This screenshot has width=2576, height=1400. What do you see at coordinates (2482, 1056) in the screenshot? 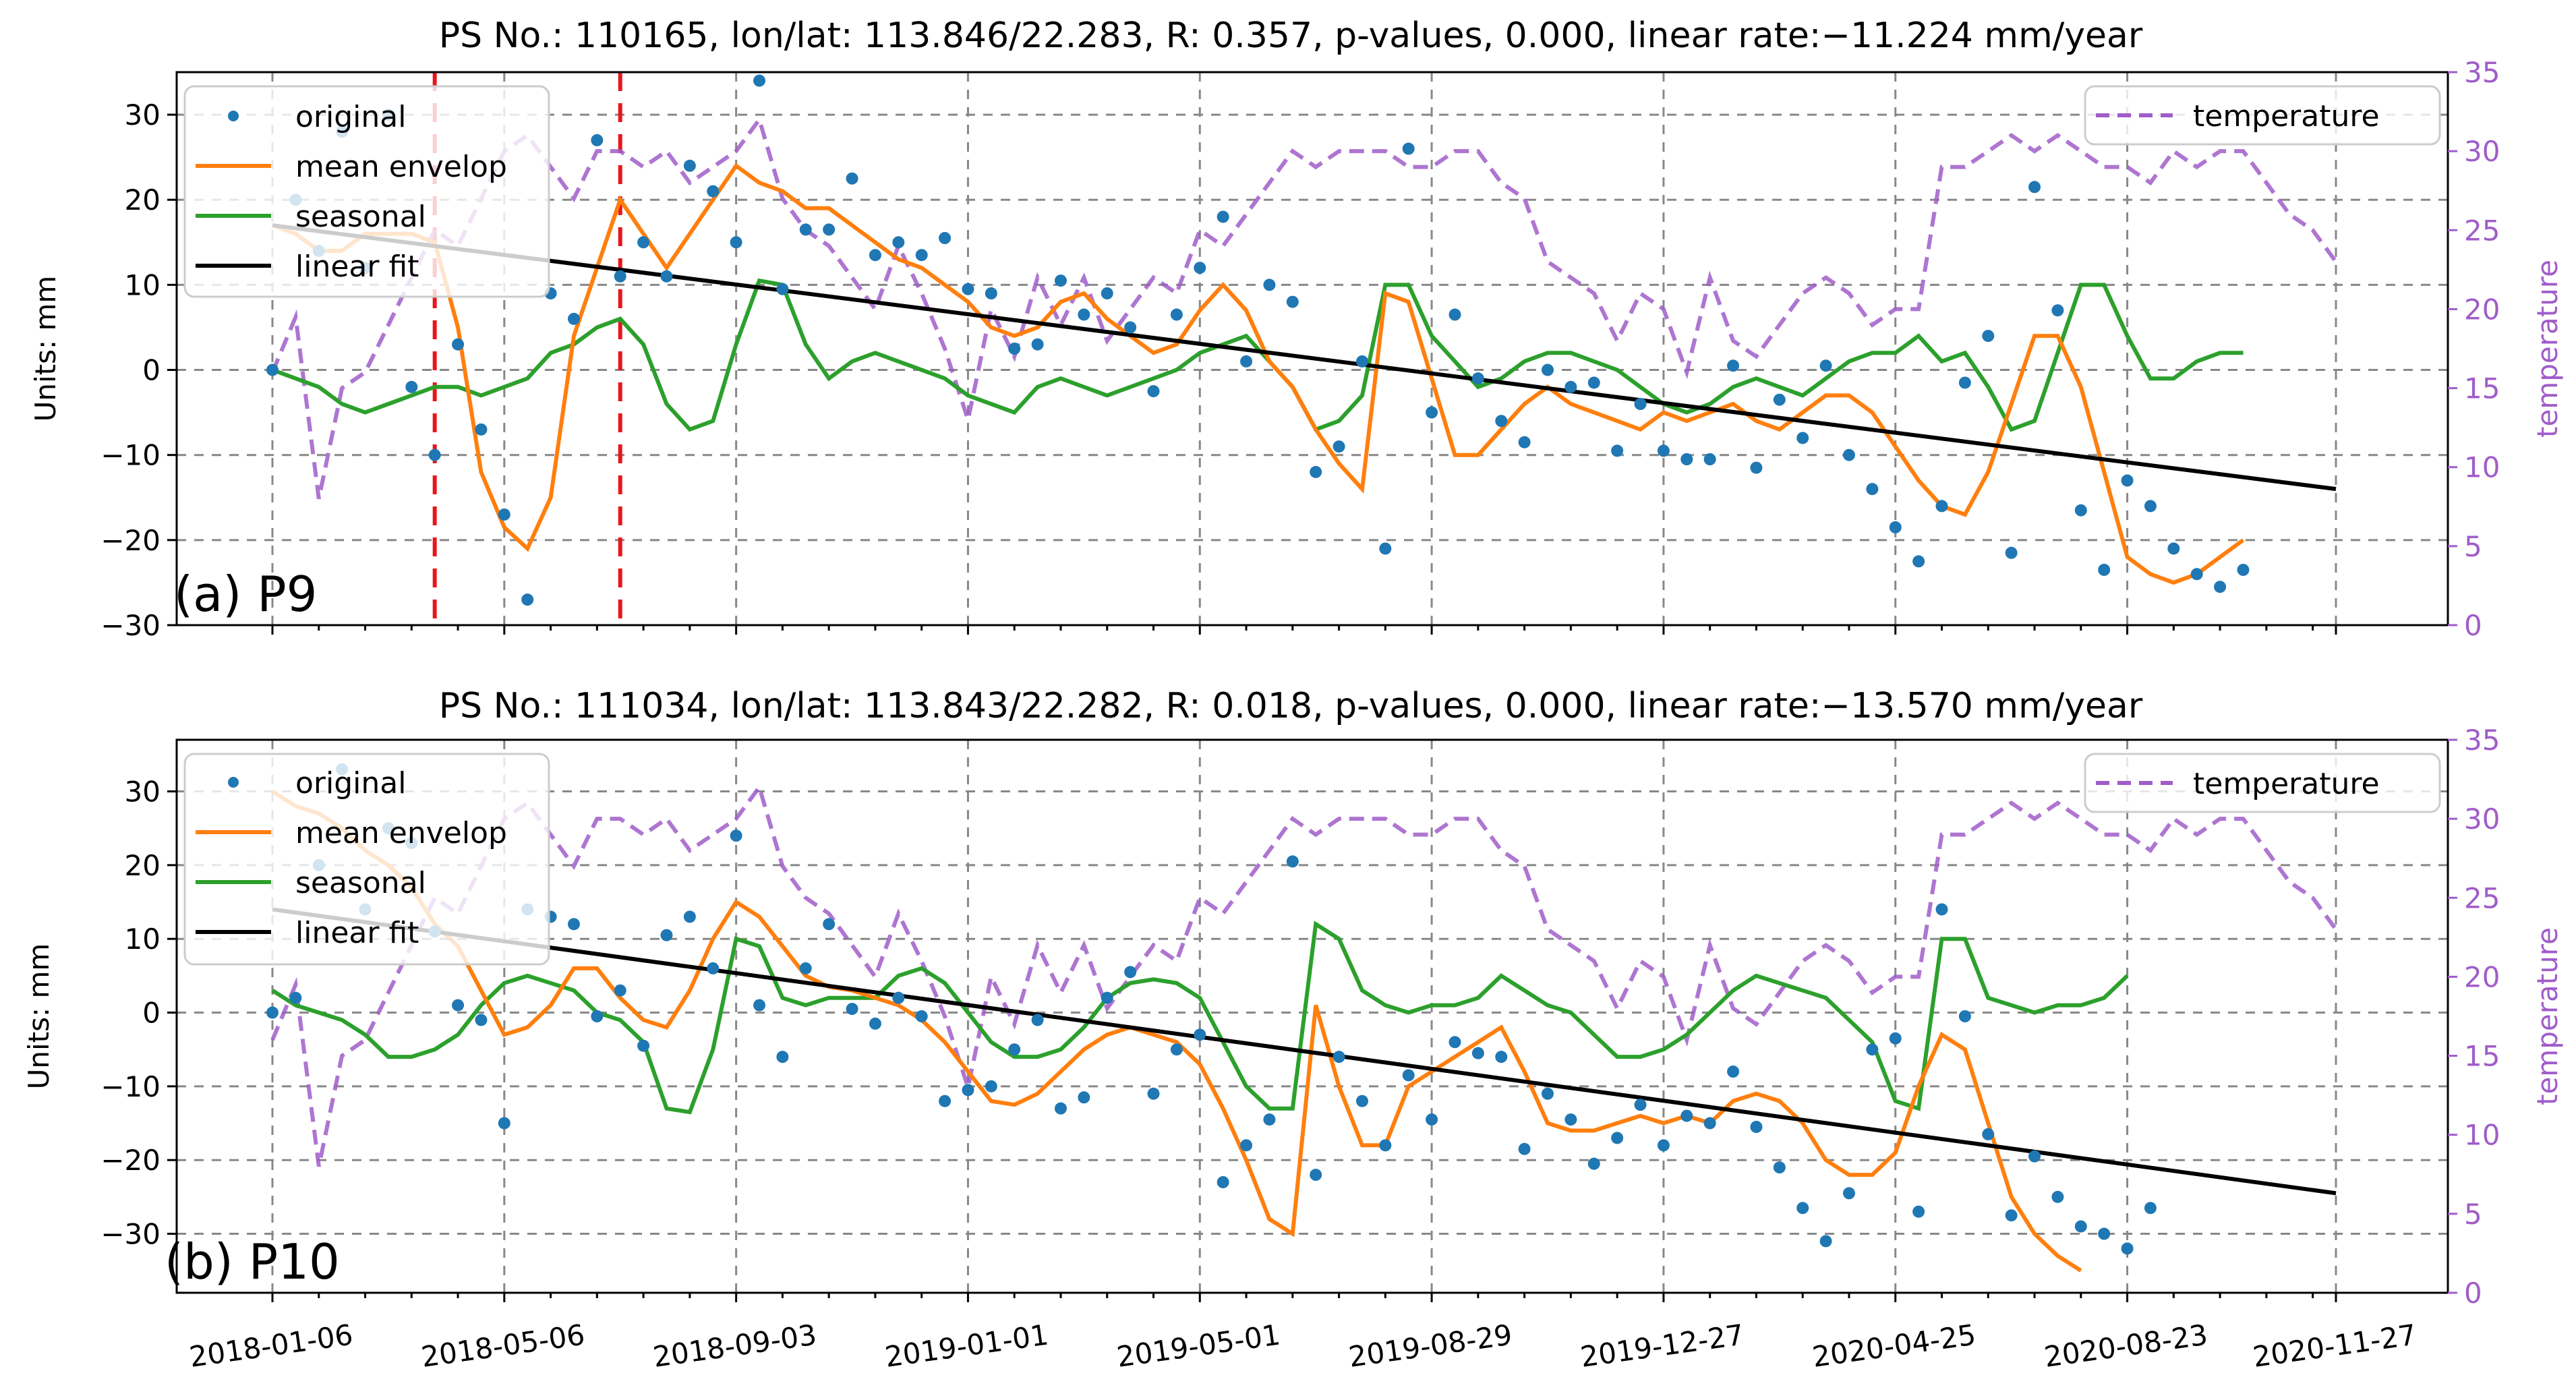
I see `right-tick-label: 15` at bounding box center [2482, 1056].